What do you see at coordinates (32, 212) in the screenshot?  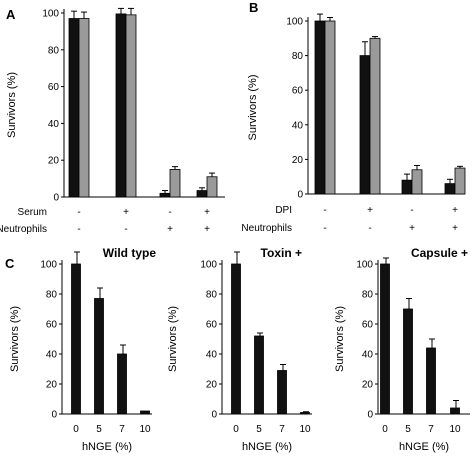 I see `condition-row-label: Serum` at bounding box center [32, 212].